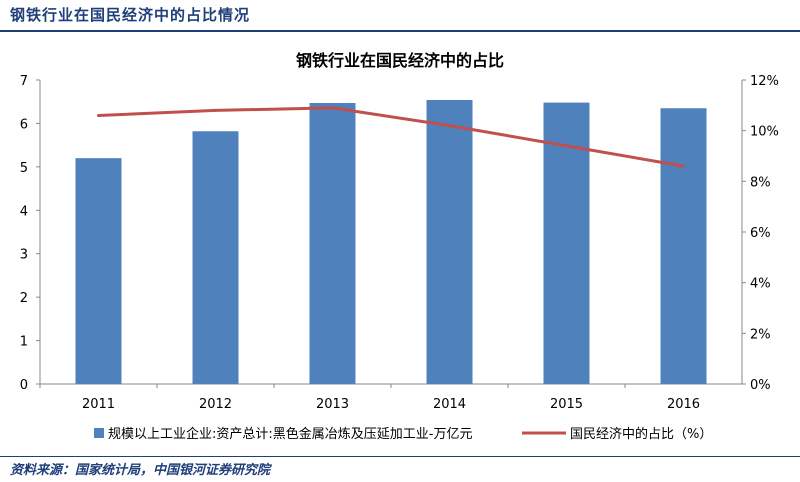  Describe the element at coordinates (641, 434) in the screenshot. I see `legend-line-label: 国民经济中的占比（%）` at that location.